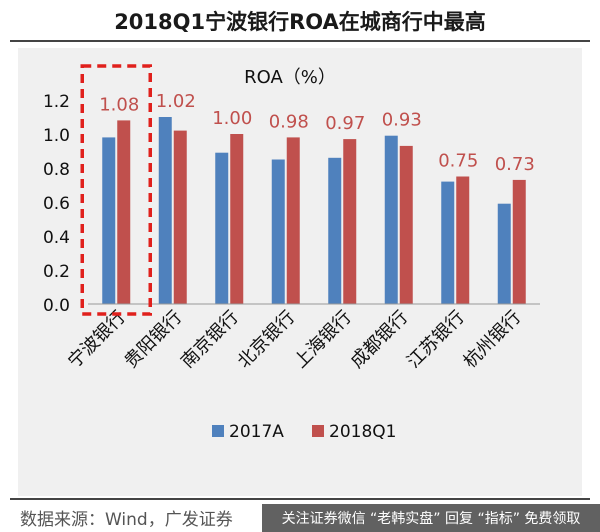  Describe the element at coordinates (154, 340) in the screenshot. I see `x-tick-label: 贵阳银行` at that location.